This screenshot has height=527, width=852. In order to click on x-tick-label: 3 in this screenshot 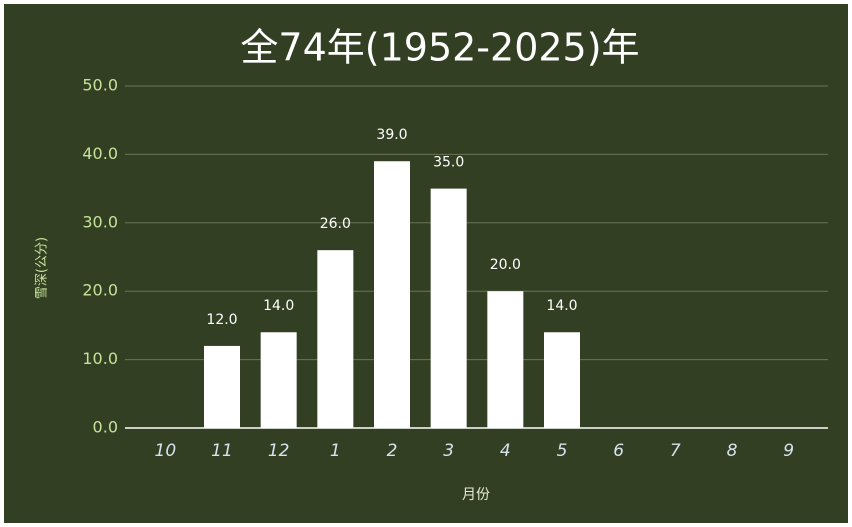, I will do `click(448, 451)`.